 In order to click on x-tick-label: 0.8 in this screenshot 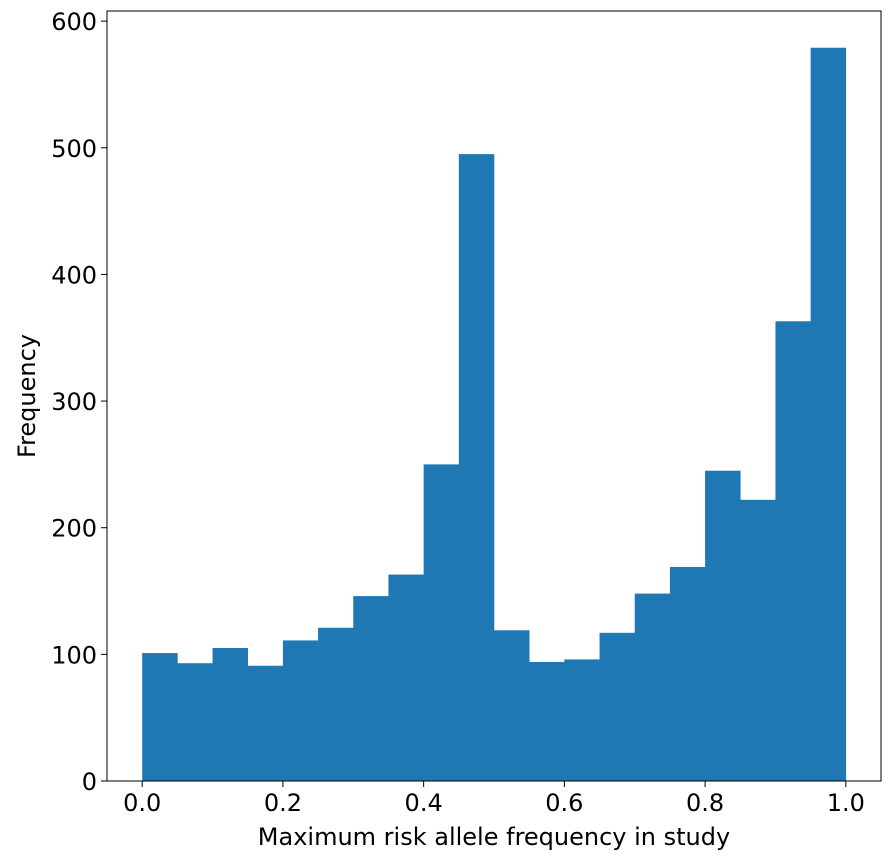, I will do `click(705, 803)`.